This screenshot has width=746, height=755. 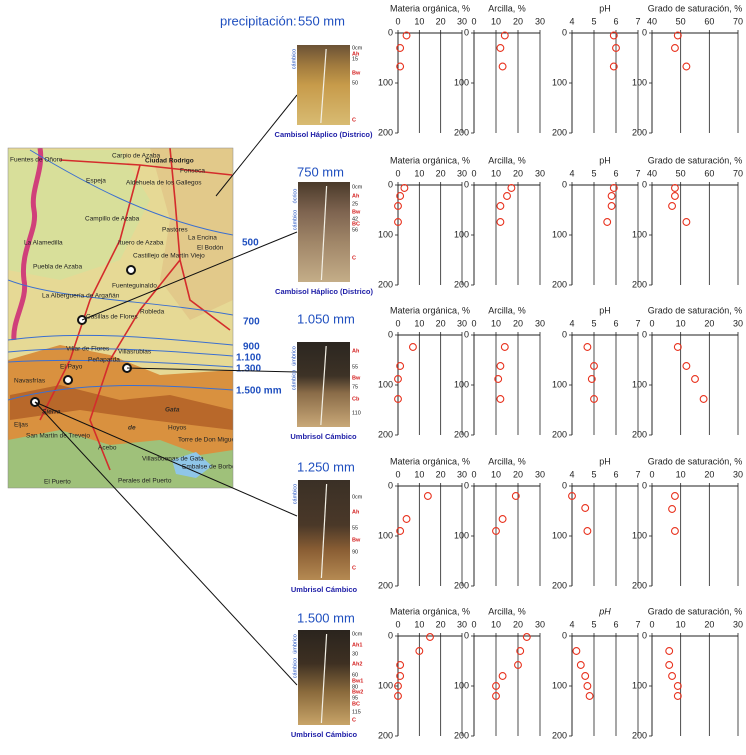 I want to click on chart-title: pH, so click(x=605, y=8).